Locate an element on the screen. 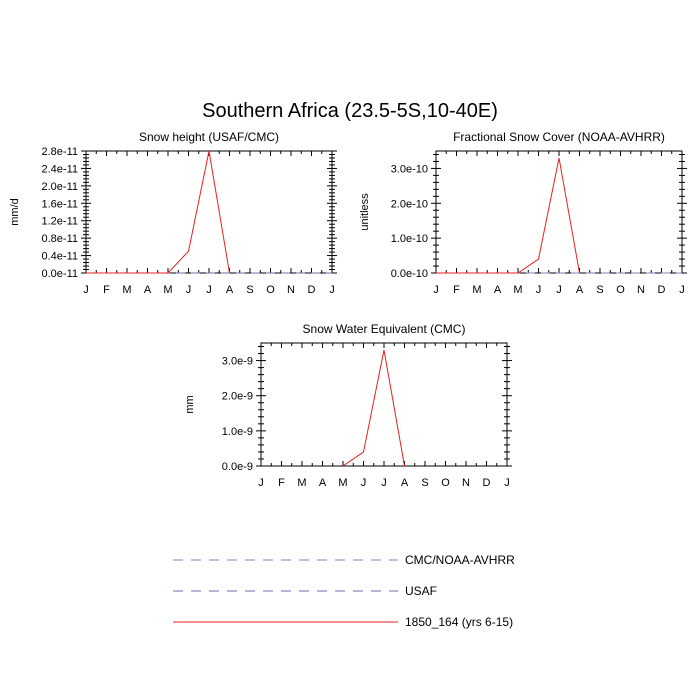 The height and width of the screenshot is (700, 700). y-tick-label: 1.6e-11 is located at coordinates (60, 204).